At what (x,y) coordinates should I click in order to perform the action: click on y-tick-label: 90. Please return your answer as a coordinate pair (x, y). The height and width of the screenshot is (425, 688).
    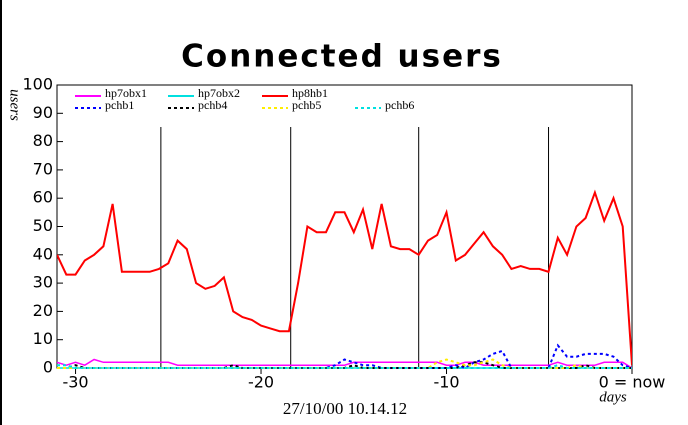
    Looking at the image, I should click on (43, 112).